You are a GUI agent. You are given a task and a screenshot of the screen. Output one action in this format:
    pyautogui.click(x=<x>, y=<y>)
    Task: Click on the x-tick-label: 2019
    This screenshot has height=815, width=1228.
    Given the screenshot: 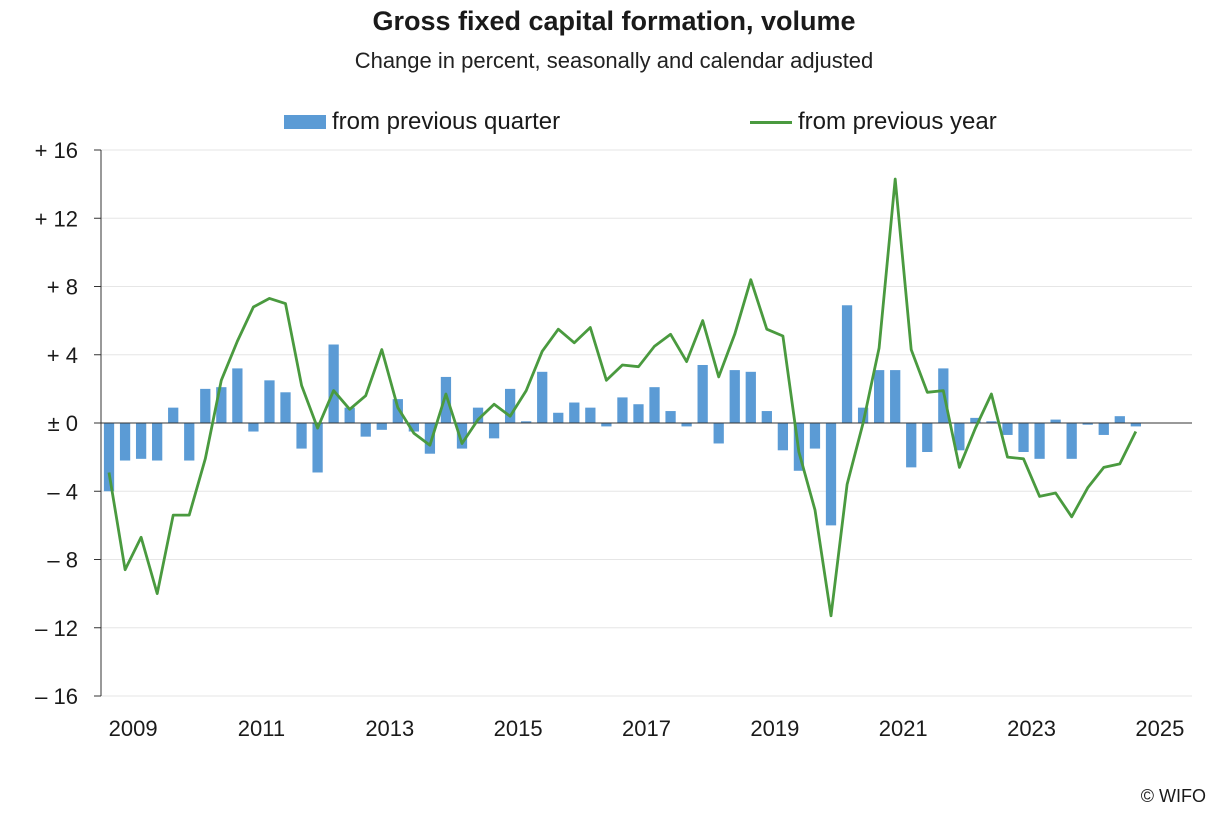 What is the action you would take?
    pyautogui.click(x=774, y=728)
    